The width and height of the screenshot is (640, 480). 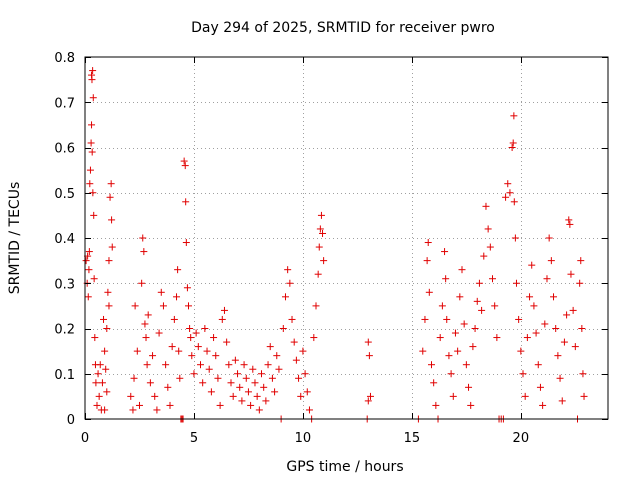 I want to click on y-tick-label: 0.4, so click(x=64, y=239).